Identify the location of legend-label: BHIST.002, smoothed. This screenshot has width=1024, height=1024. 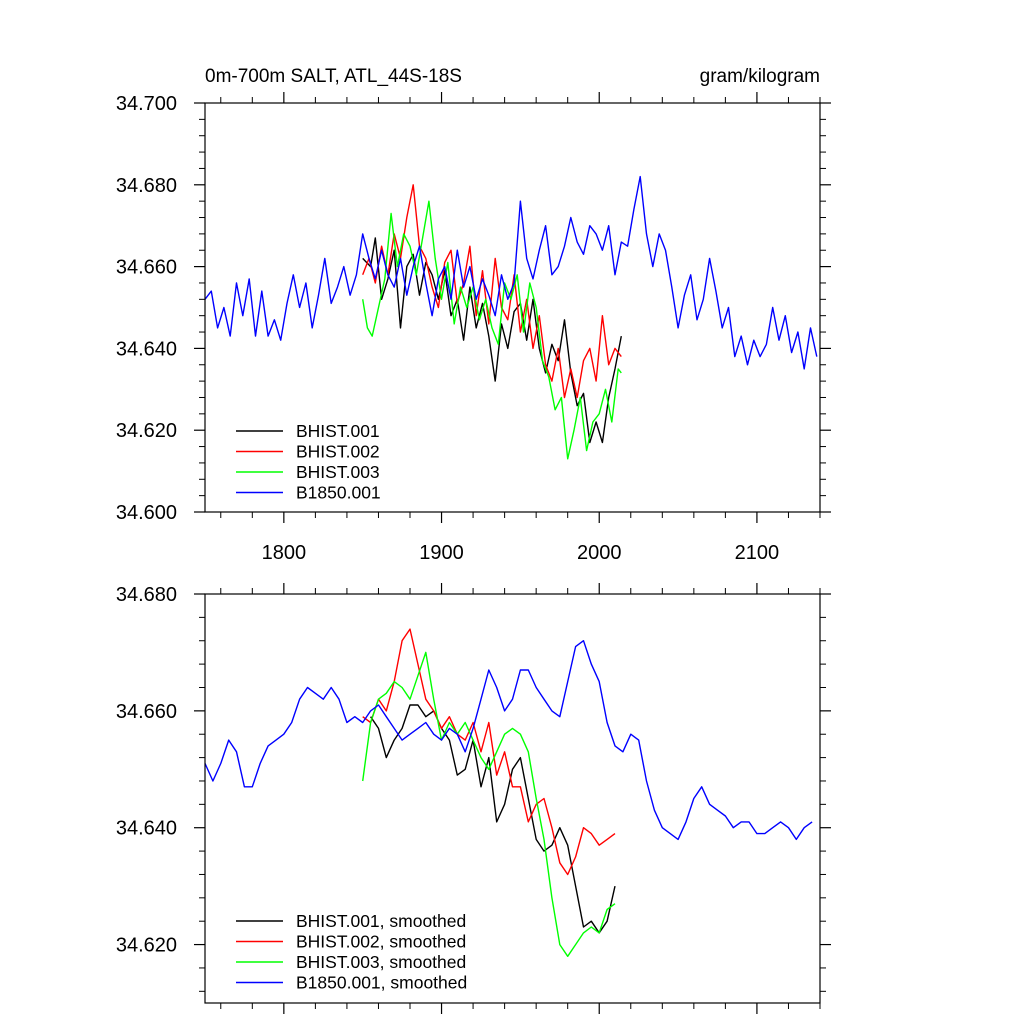
(381, 942).